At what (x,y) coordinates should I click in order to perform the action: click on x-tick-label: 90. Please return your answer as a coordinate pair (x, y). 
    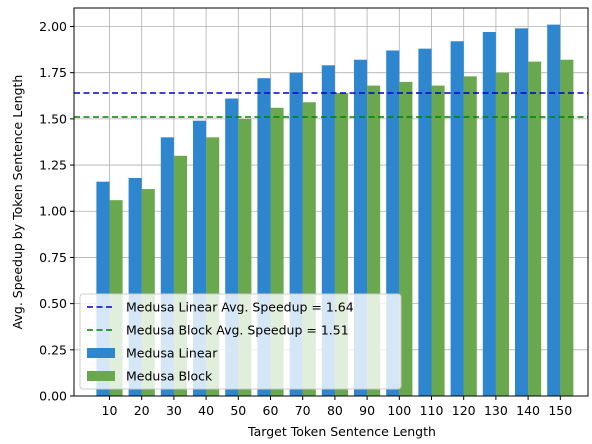
    Looking at the image, I should click on (367, 410).